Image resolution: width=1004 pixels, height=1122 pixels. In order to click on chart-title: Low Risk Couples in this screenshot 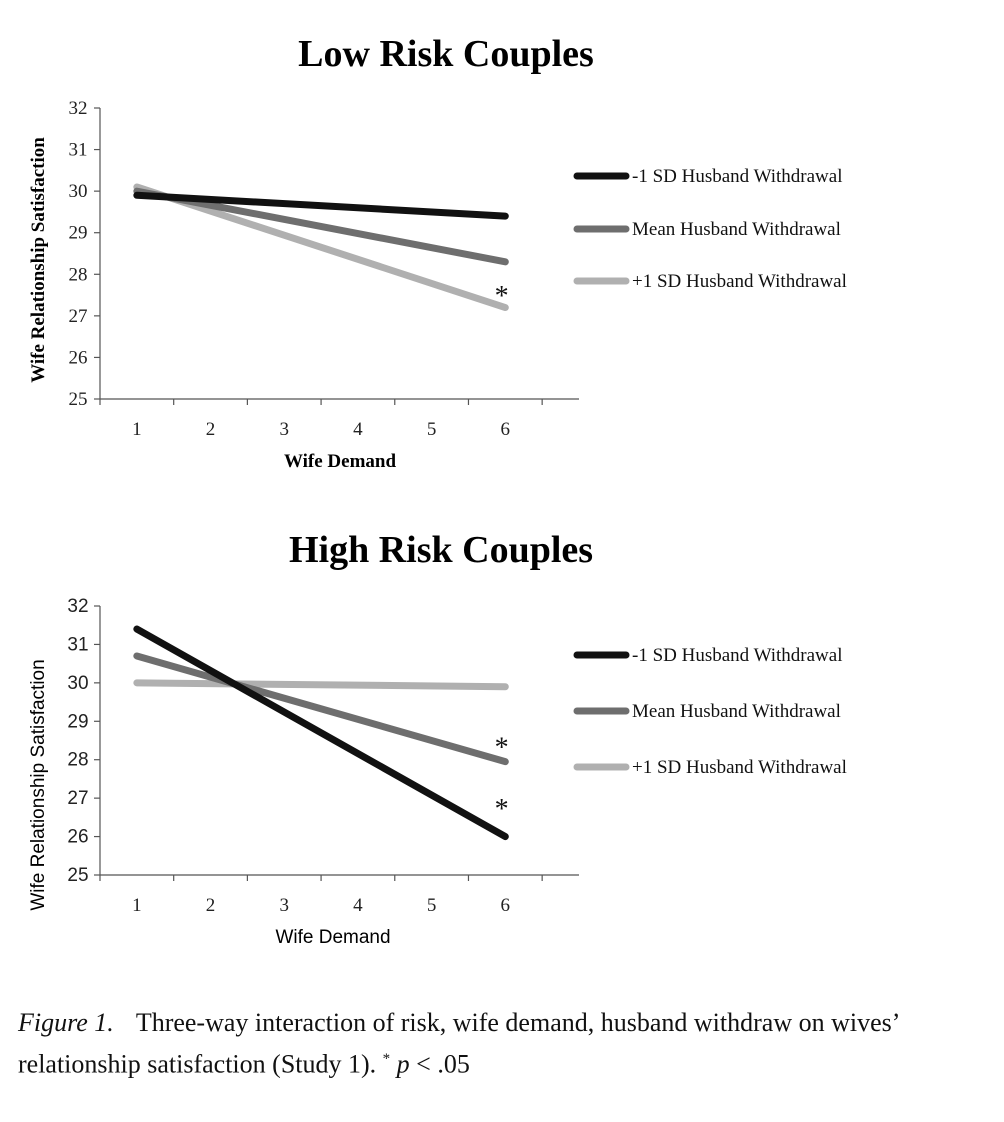, I will do `click(446, 54)`.